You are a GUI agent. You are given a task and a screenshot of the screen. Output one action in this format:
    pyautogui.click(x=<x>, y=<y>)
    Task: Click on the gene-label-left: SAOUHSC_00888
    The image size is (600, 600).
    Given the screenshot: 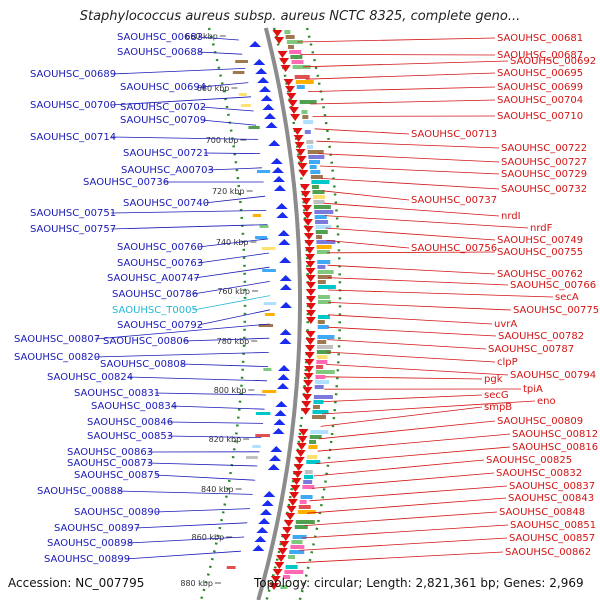 What is the action you would take?
    pyautogui.click(x=80, y=491)
    